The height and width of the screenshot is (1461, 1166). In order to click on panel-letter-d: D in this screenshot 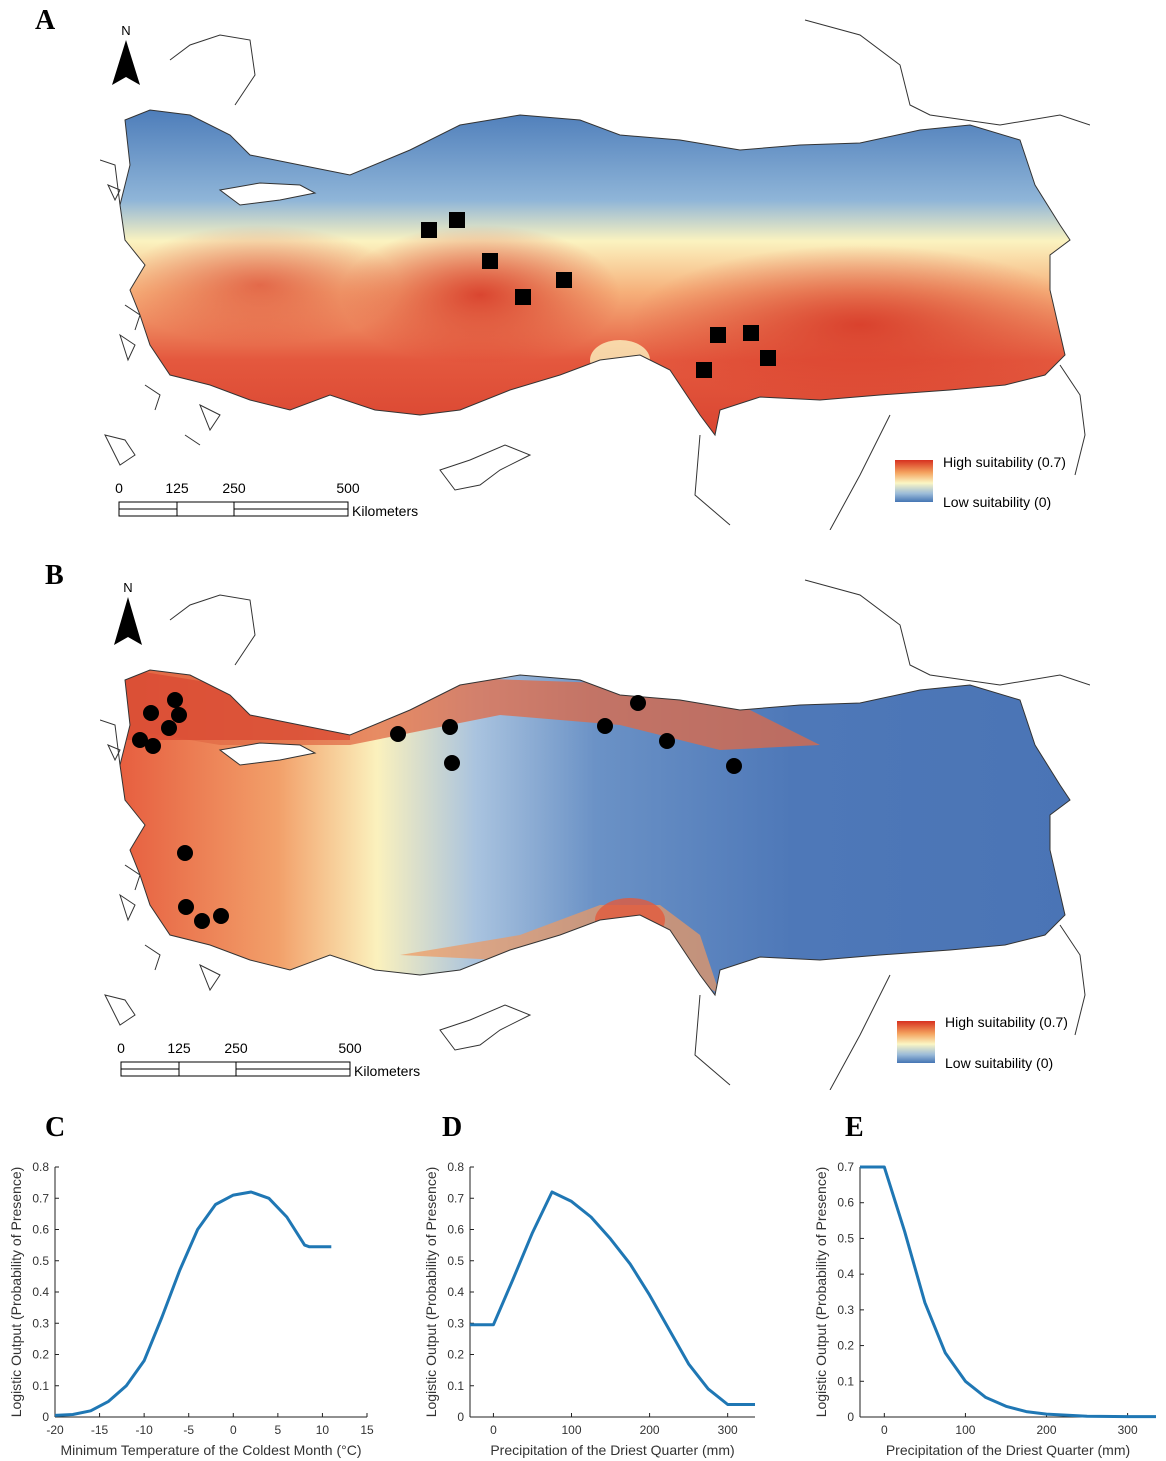, I will do `click(452, 1127)`.